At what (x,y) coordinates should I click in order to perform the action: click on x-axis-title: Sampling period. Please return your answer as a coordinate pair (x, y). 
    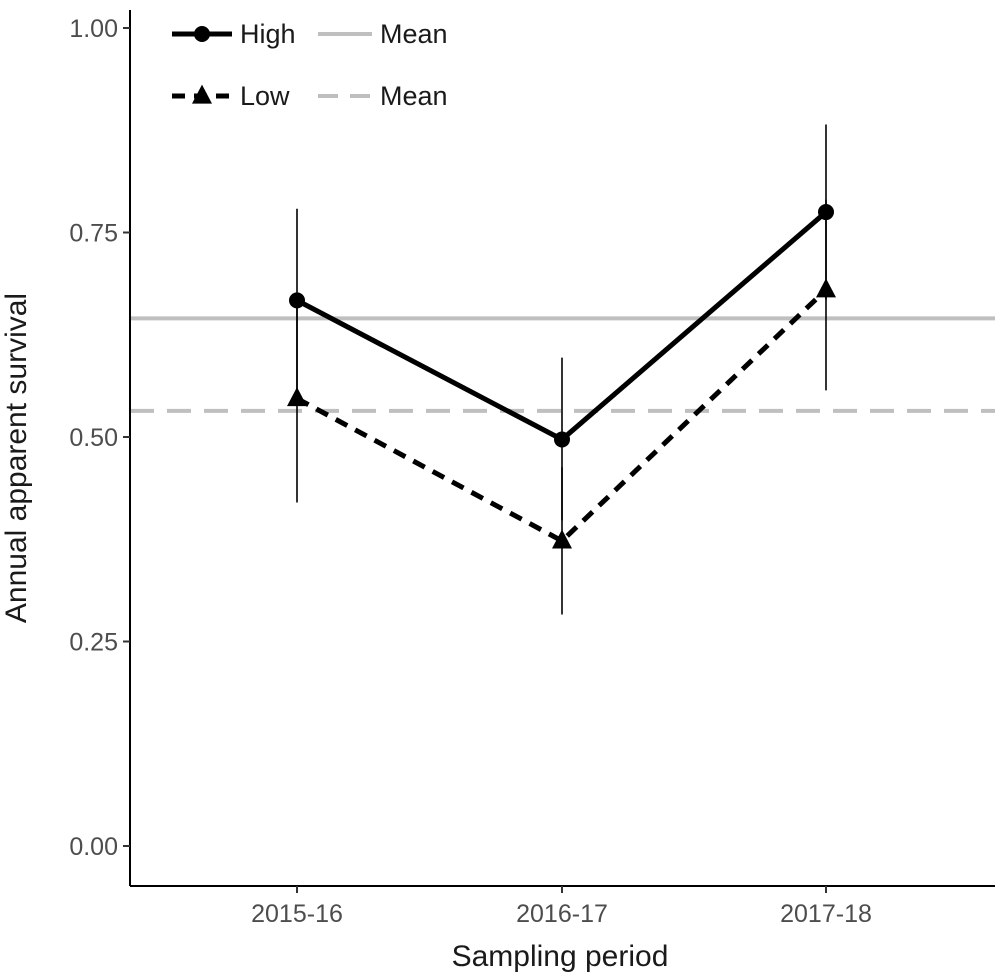
    Looking at the image, I should click on (560, 956).